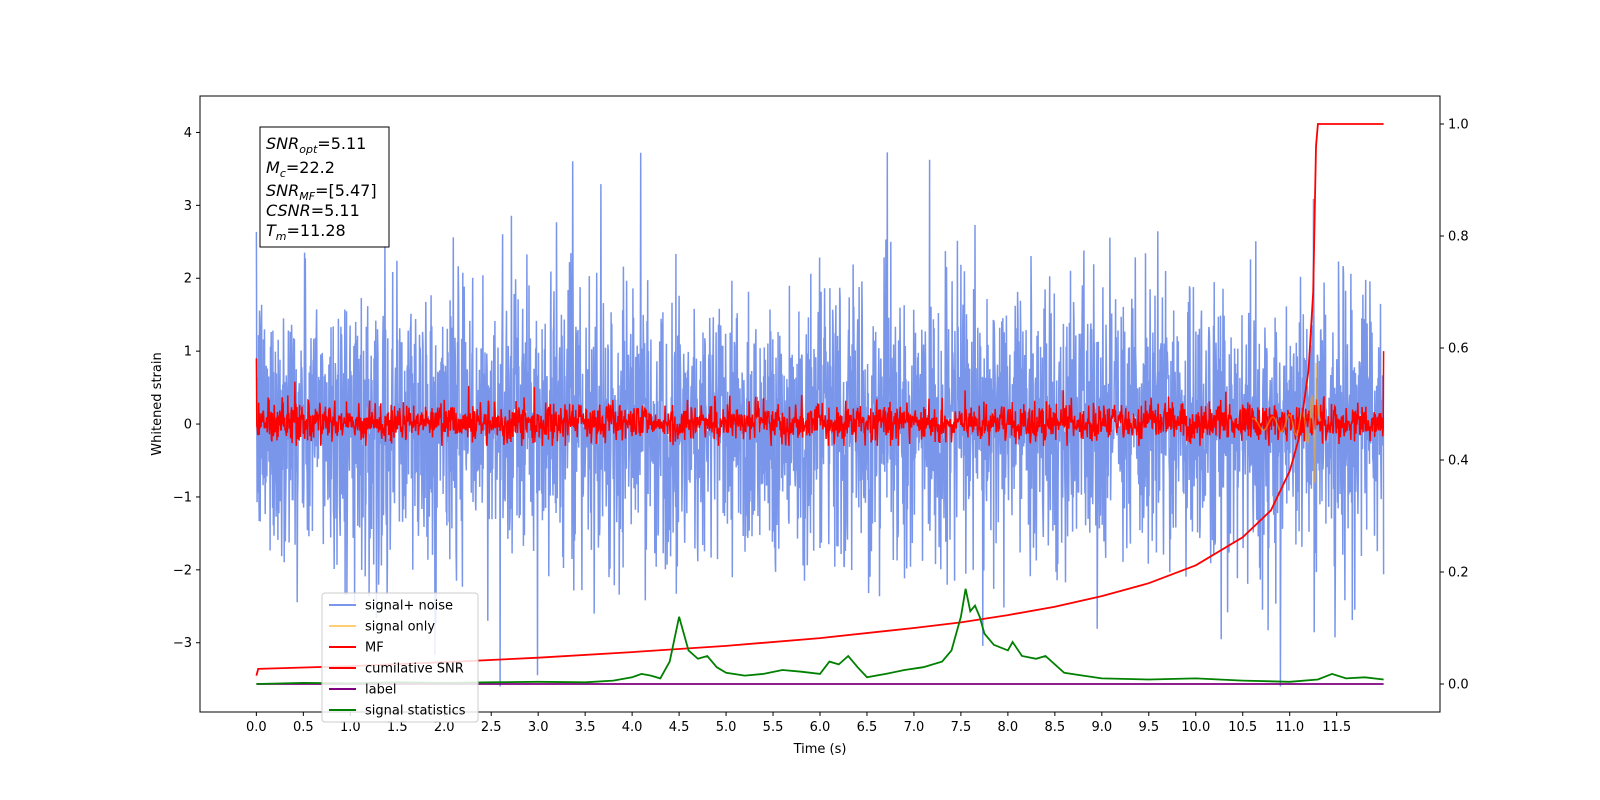 Image resolution: width=1600 pixels, height=800 pixels. Describe the element at coordinates (773, 727) in the screenshot. I see `x-tick-label: 5.5` at that location.